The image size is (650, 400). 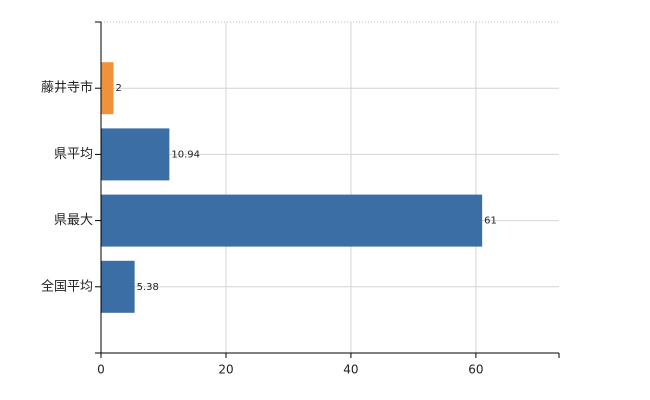 I want to click on y-tick-label: 全国平均, so click(x=67, y=286).